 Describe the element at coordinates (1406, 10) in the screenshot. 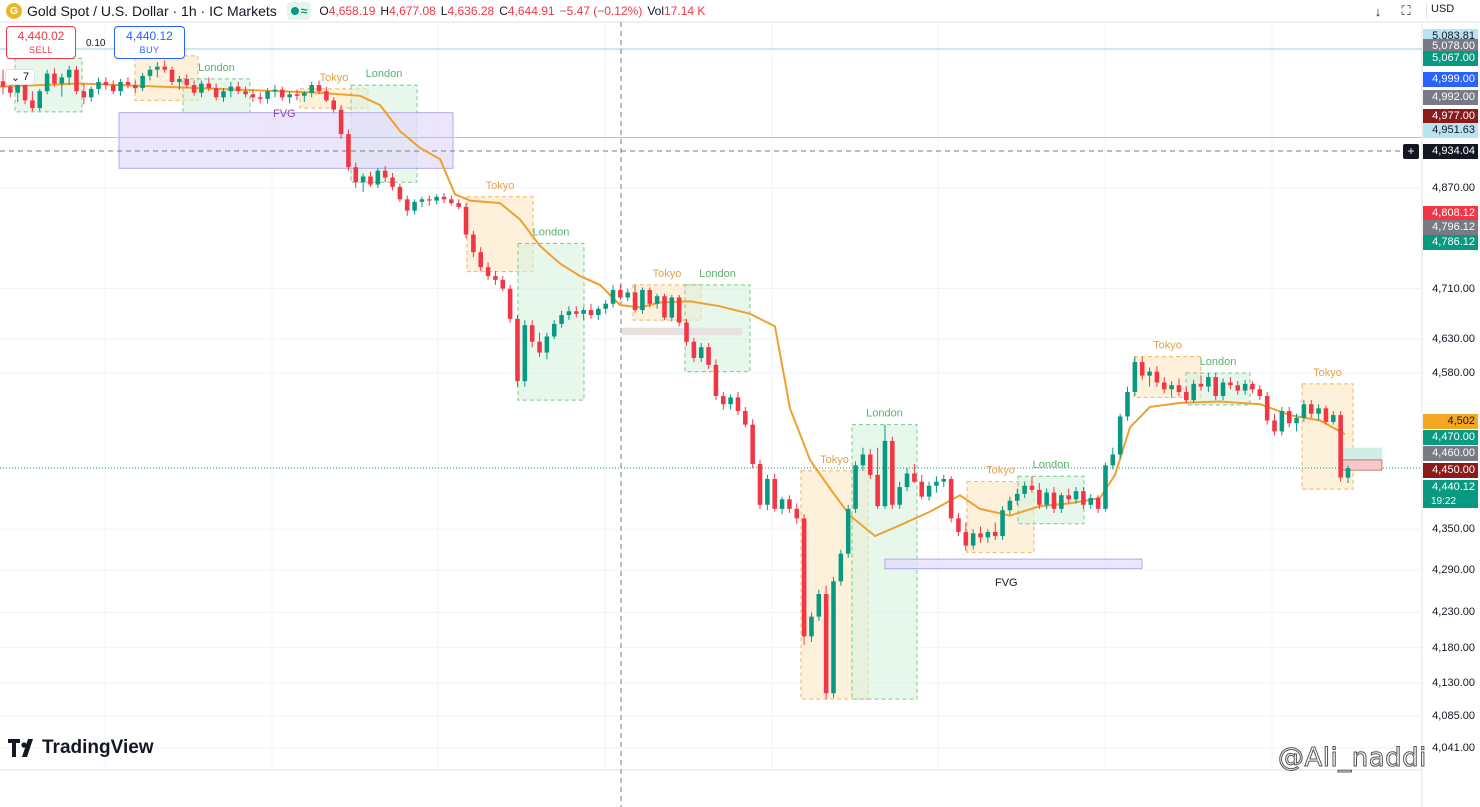

I see `fullscreen-icon: ⛶` at that location.